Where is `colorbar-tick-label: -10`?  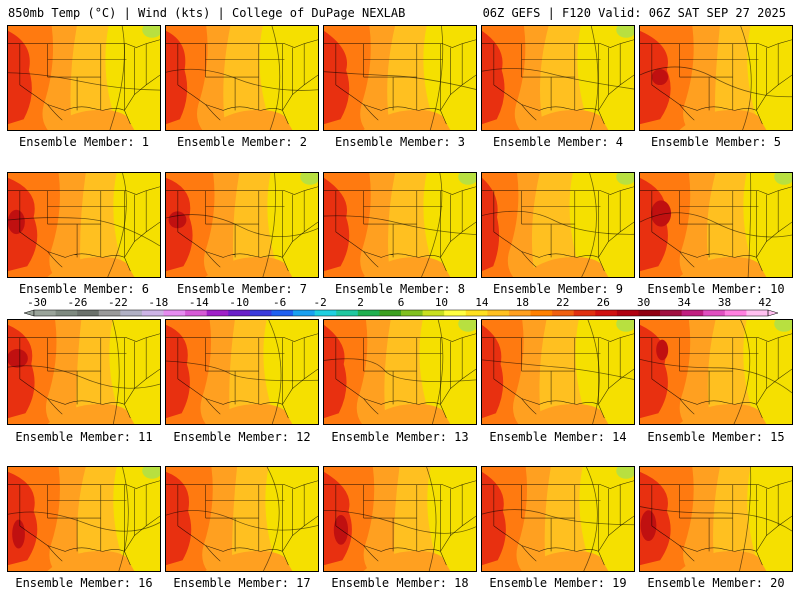
colorbar-tick-label: -10 is located at coordinates (239, 302).